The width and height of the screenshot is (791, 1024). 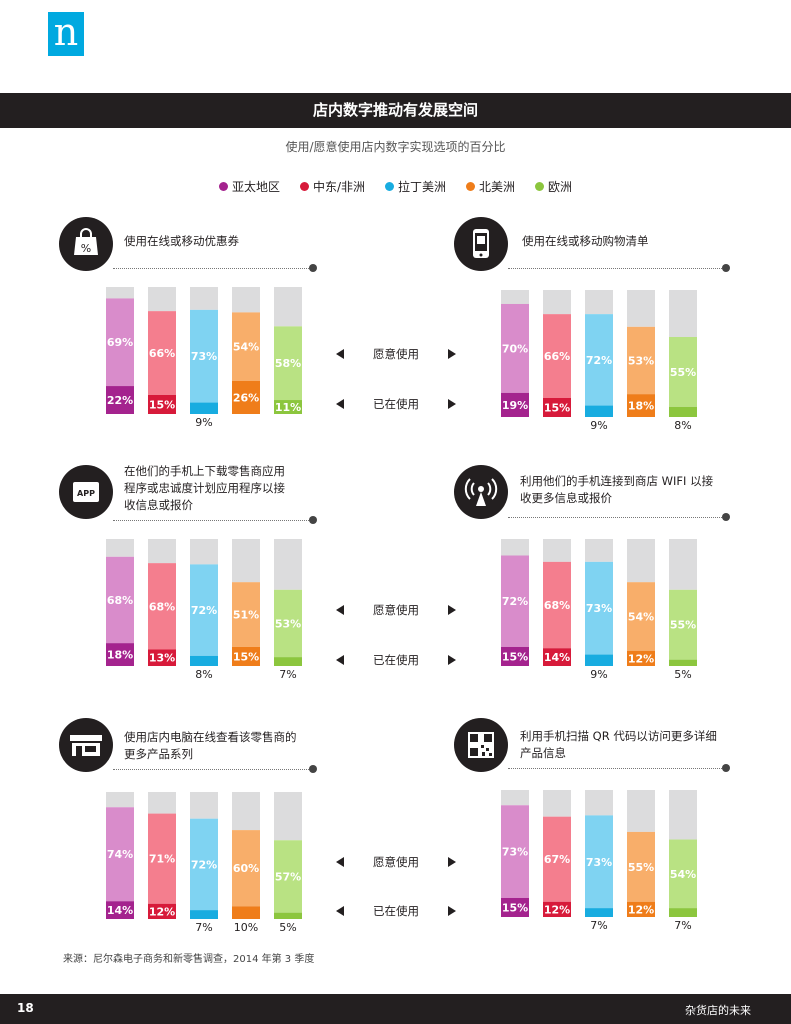 I want to click on app-icon: APP, so click(x=86, y=492).